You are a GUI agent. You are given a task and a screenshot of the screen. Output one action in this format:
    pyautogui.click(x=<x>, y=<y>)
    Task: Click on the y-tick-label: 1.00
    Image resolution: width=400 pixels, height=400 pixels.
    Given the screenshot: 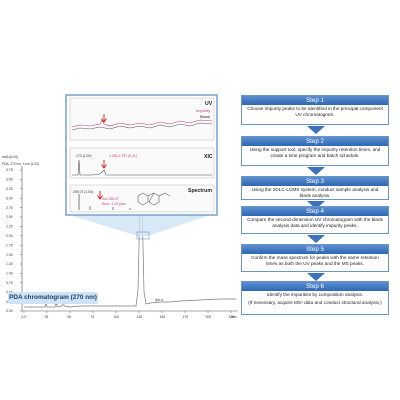 What is the action you would take?
    pyautogui.click(x=9, y=274)
    